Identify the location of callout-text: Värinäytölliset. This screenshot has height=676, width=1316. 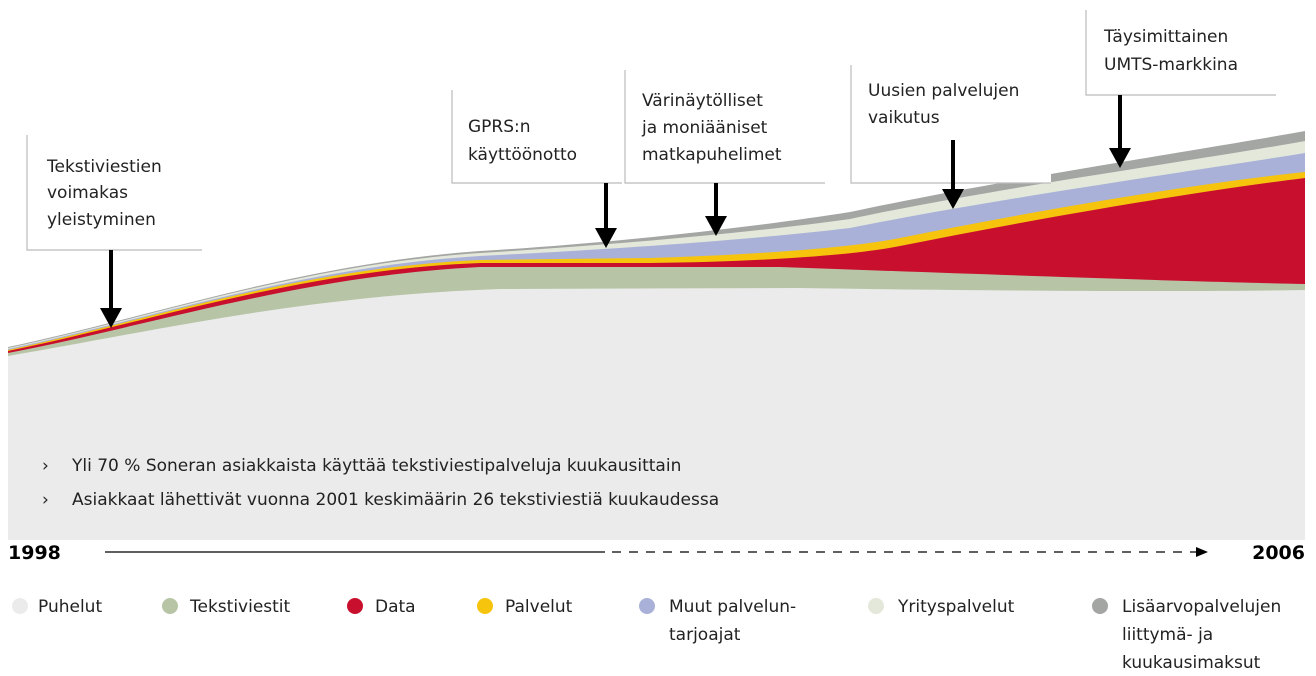
(702, 101).